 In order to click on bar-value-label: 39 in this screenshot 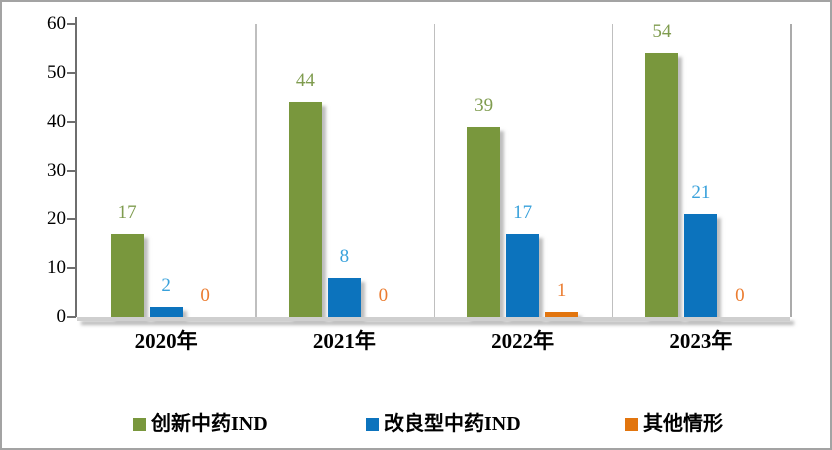, I will do `click(484, 105)`.